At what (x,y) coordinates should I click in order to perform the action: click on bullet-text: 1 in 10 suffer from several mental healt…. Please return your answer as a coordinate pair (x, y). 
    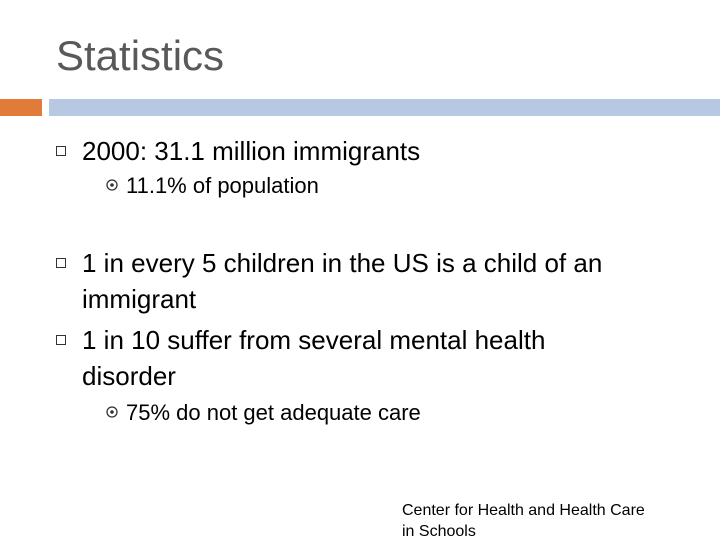
    Looking at the image, I should click on (314, 340).